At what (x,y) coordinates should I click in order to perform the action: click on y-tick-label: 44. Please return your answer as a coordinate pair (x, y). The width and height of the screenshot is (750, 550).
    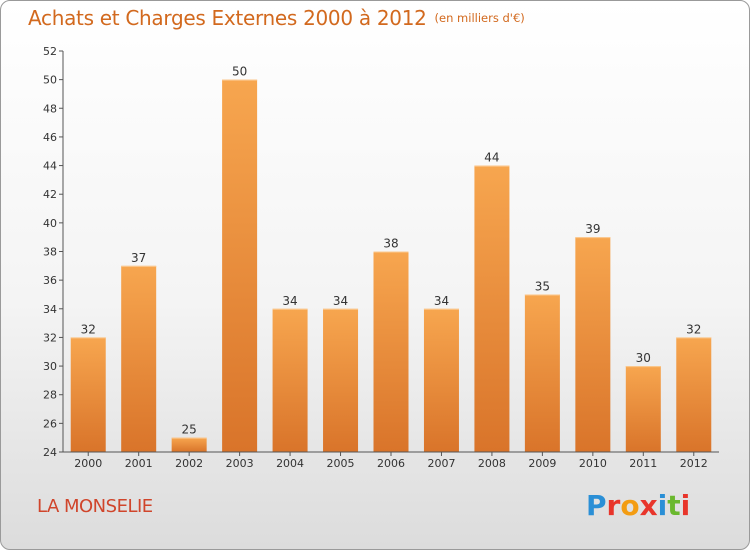
    Looking at the image, I should click on (50, 166).